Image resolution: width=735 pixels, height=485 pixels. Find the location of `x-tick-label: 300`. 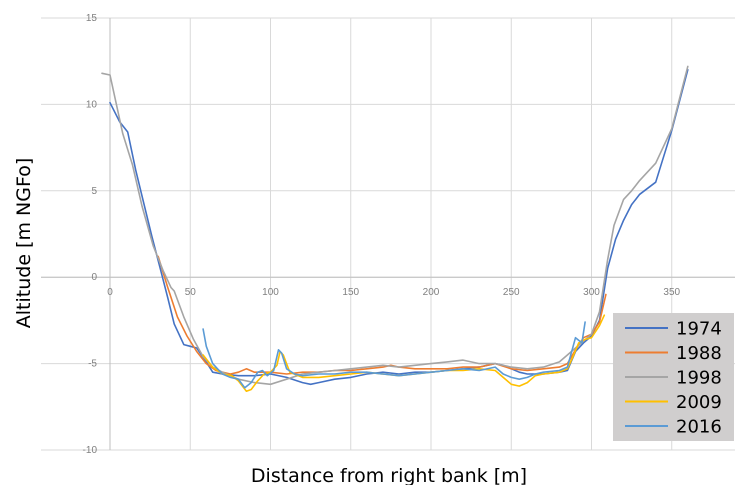

x-tick-label: 300 is located at coordinates (591, 292).